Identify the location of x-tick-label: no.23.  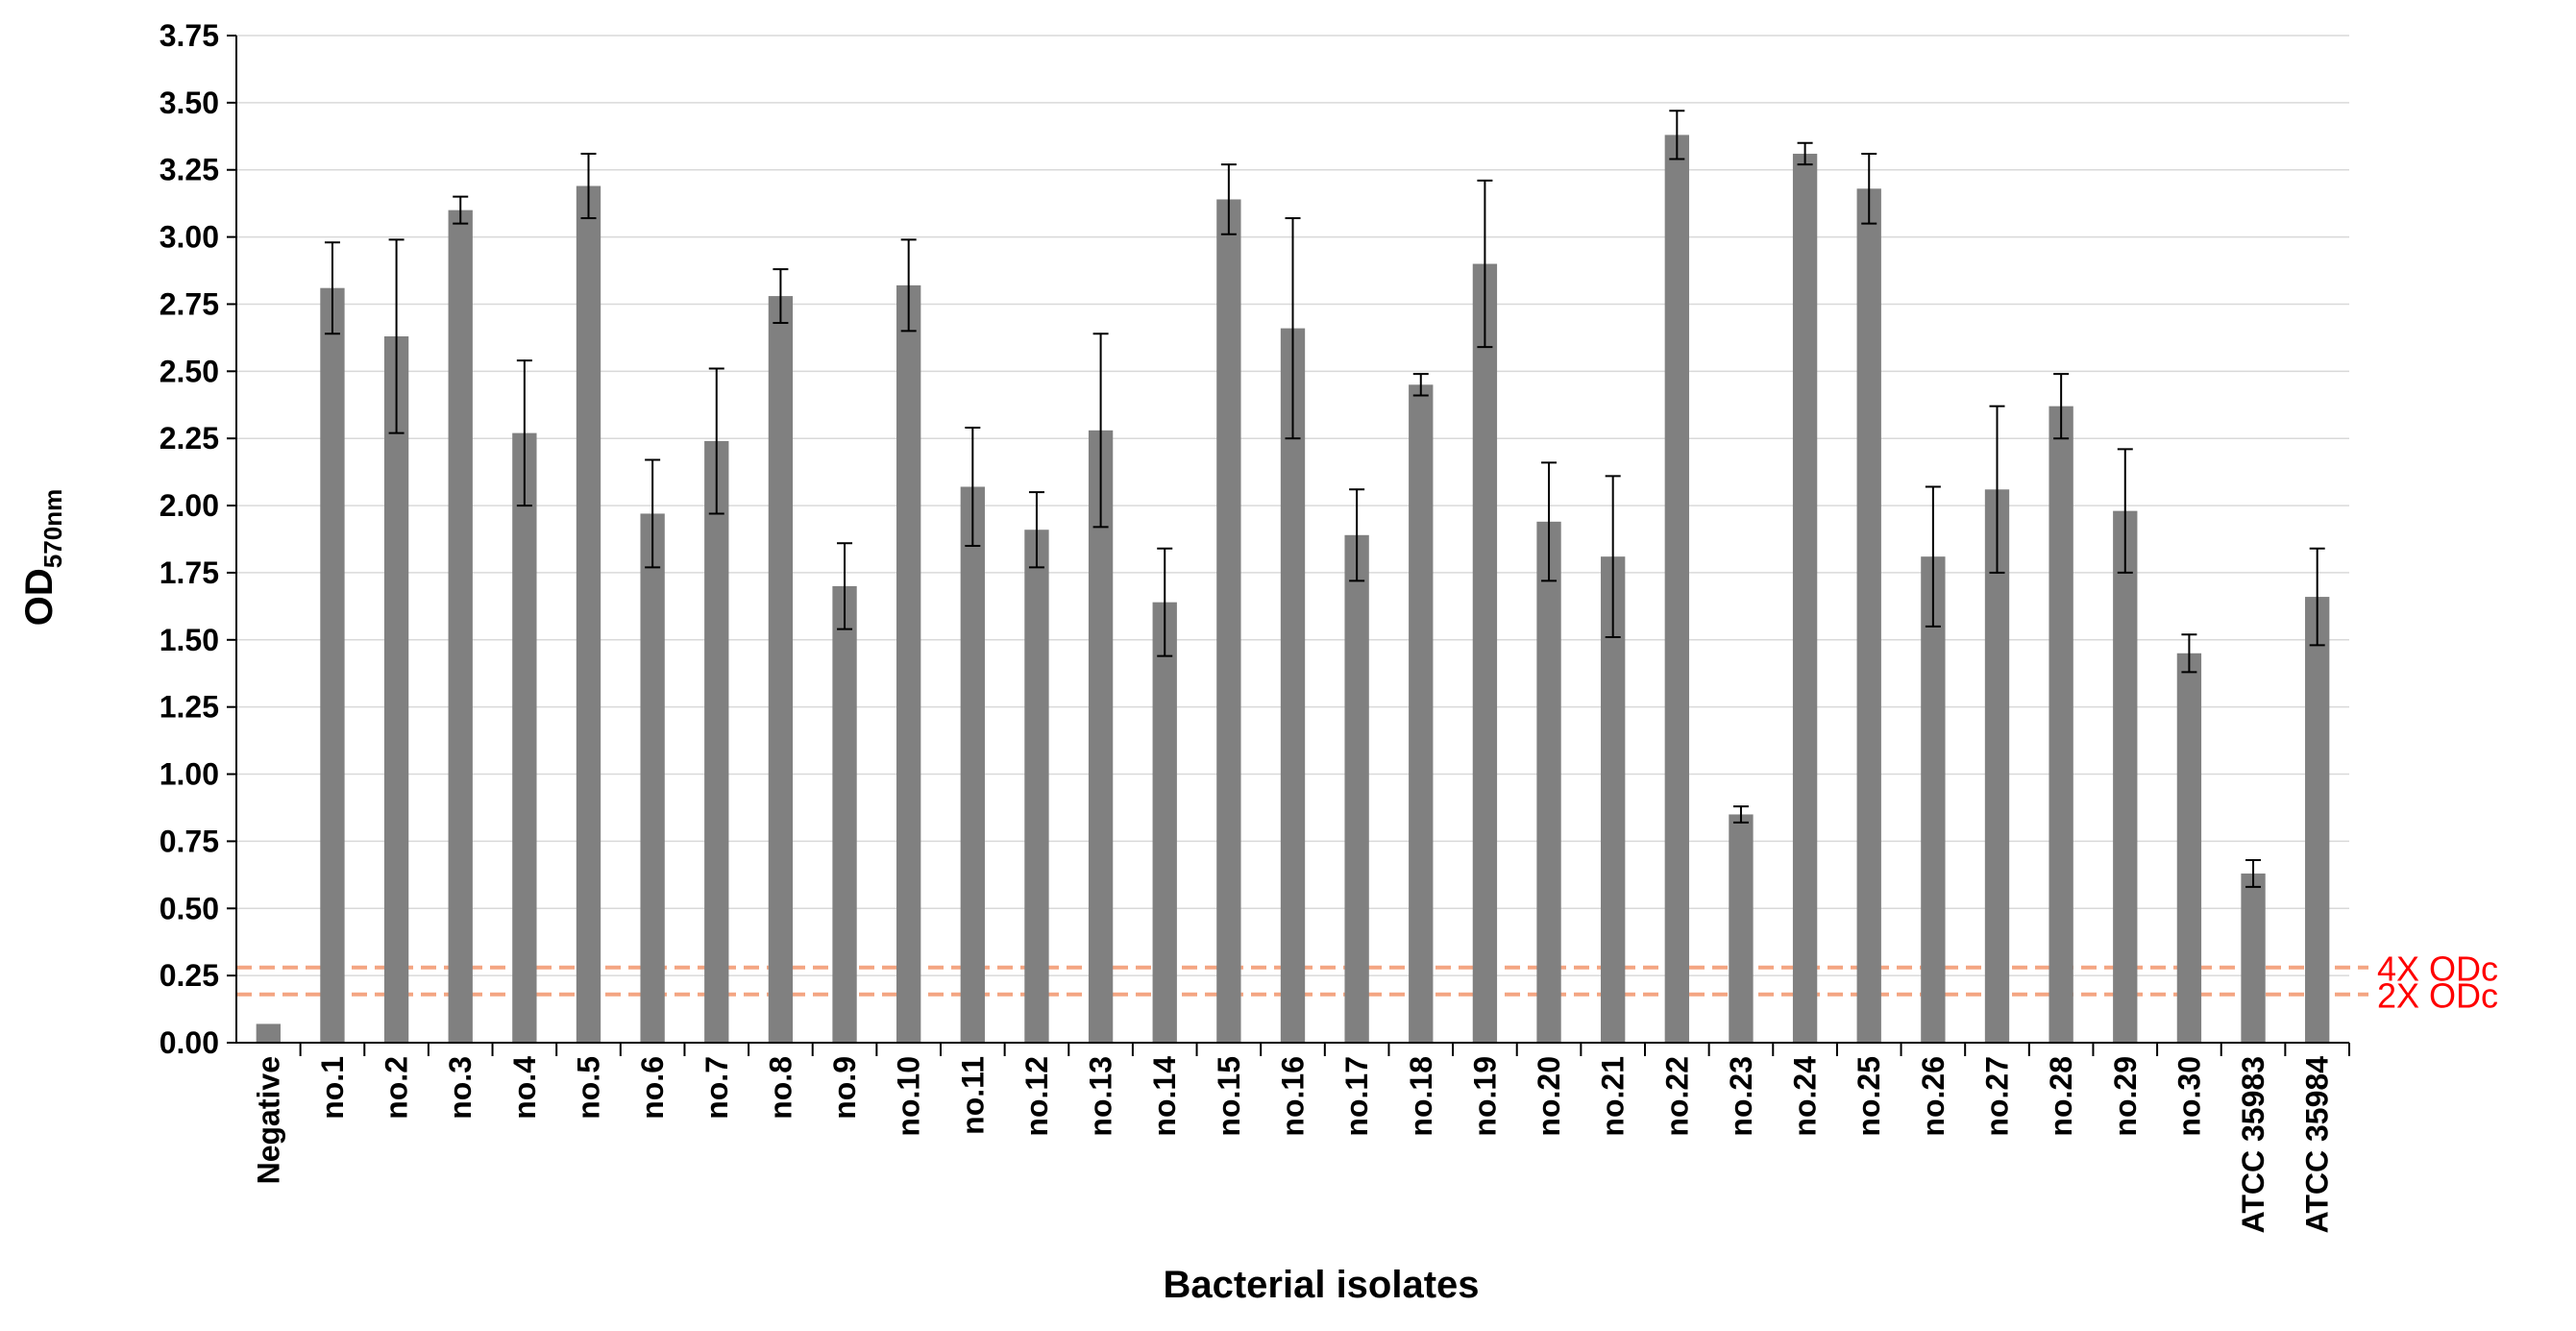
(1741, 1096).